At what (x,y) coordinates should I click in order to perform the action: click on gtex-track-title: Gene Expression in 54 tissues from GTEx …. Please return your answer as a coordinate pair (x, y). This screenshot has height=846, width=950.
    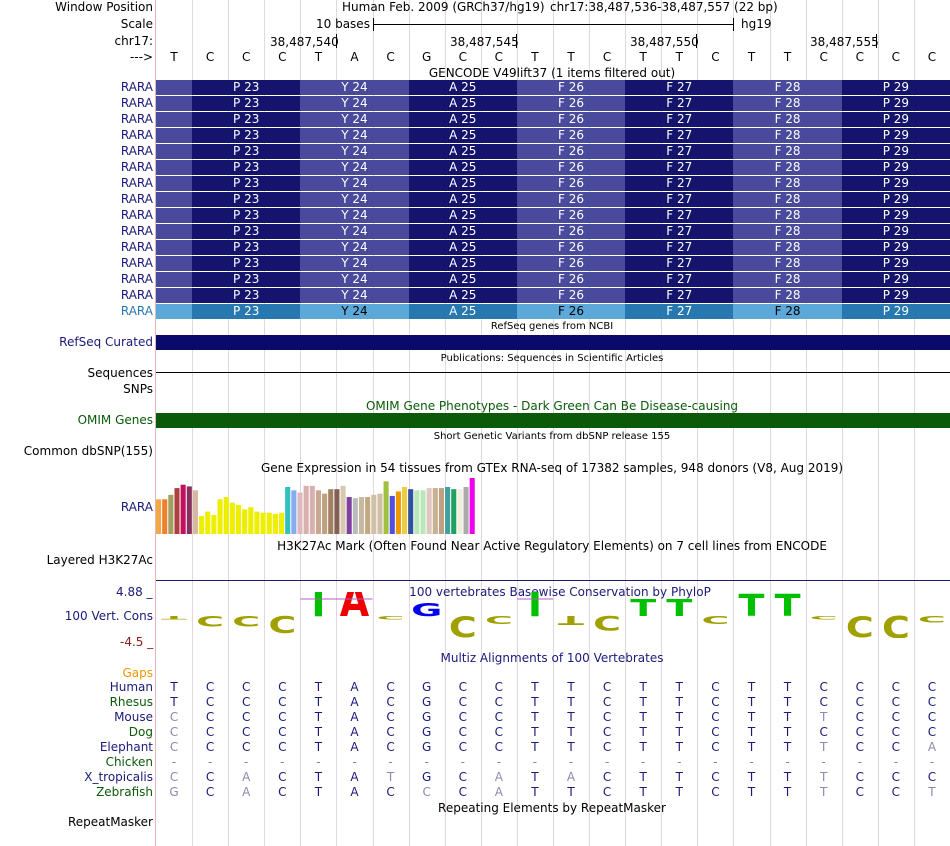
    Looking at the image, I should click on (552, 468).